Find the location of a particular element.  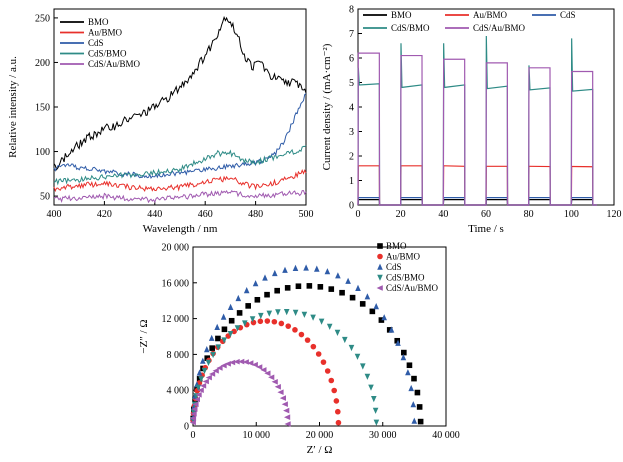

legend-label: Au/BMO is located at coordinates (105, 33).